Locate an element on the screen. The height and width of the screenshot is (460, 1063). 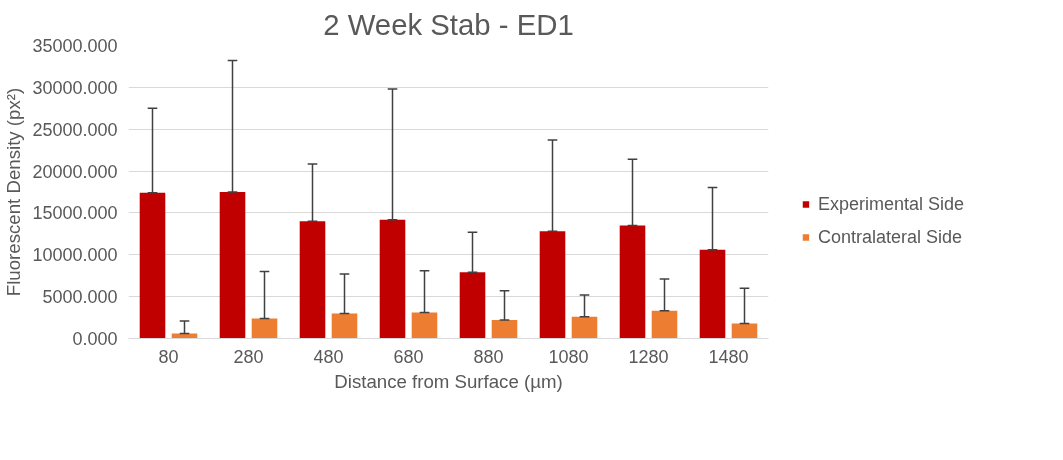
x-tick-label: 1080 is located at coordinates (568, 356).